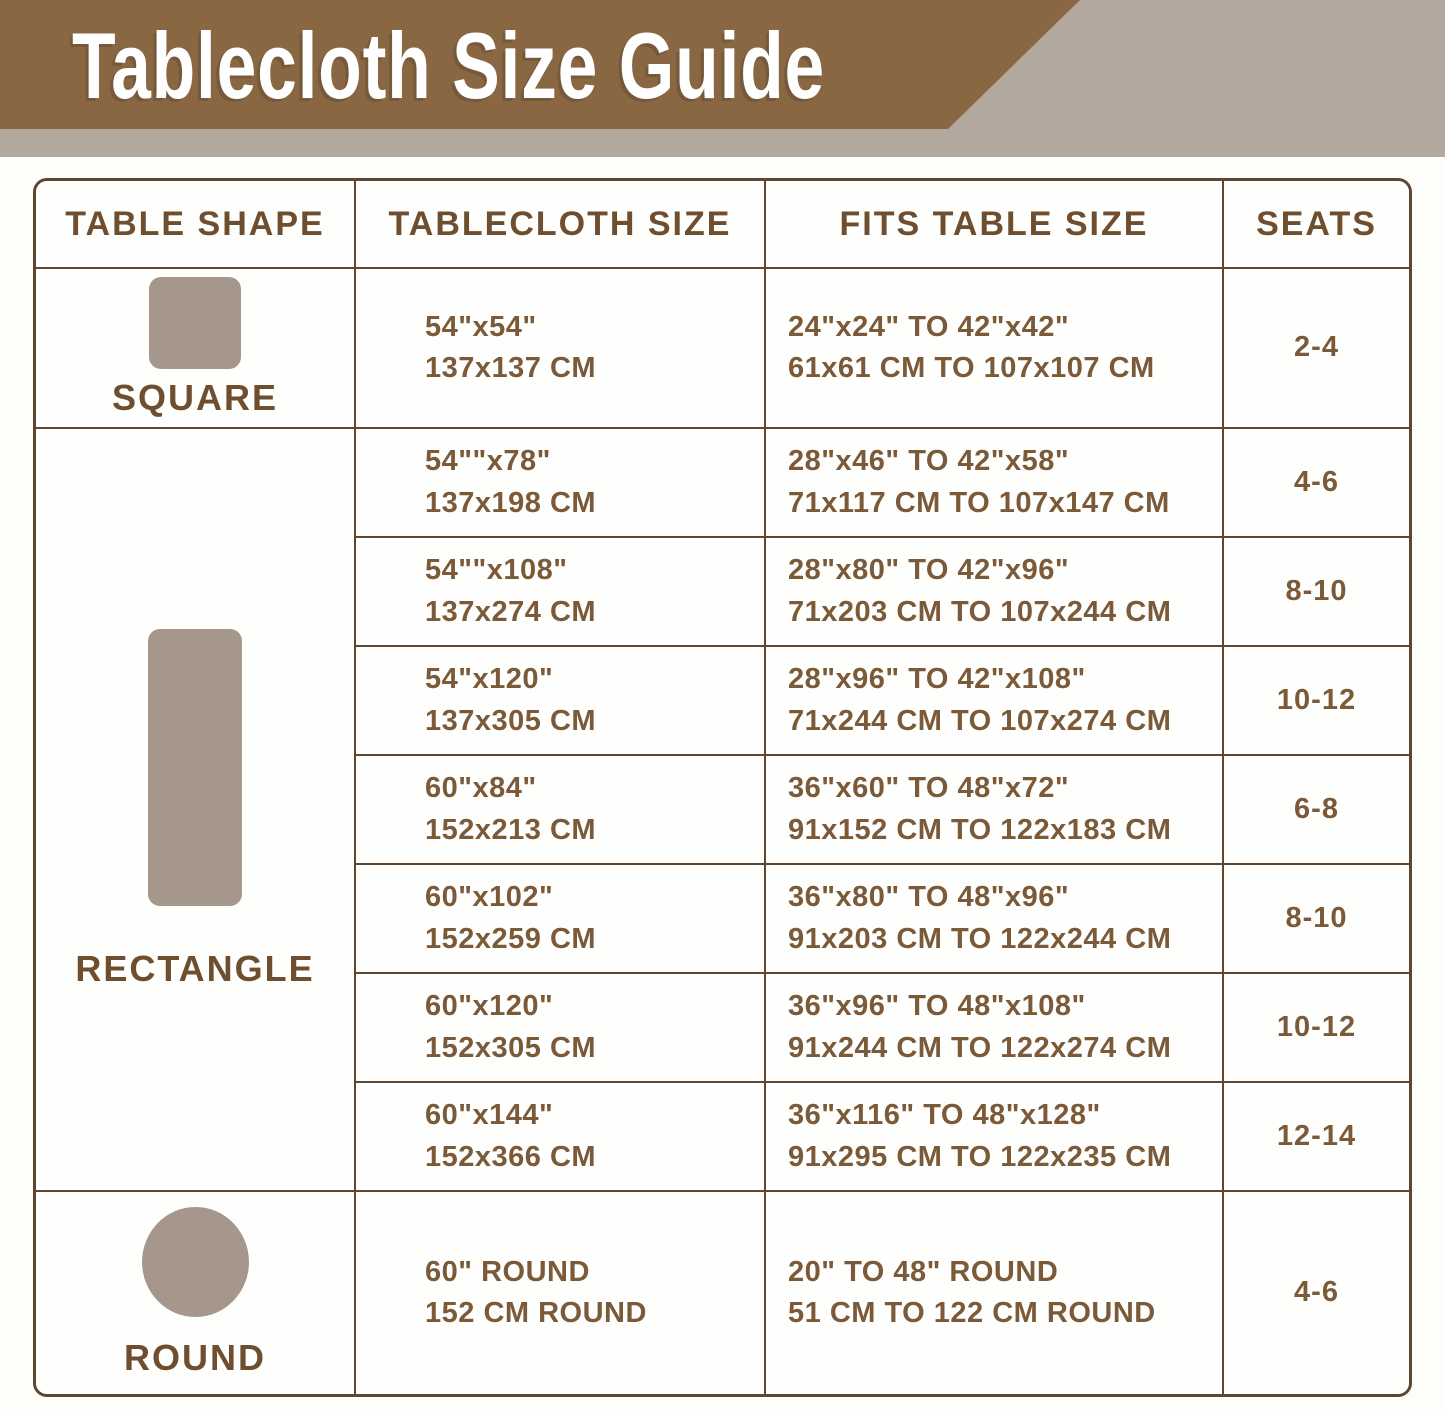 This screenshot has height=1410, width=1445. What do you see at coordinates (481, 326) in the screenshot?
I see `cloth-size-line: 54"x54"` at bounding box center [481, 326].